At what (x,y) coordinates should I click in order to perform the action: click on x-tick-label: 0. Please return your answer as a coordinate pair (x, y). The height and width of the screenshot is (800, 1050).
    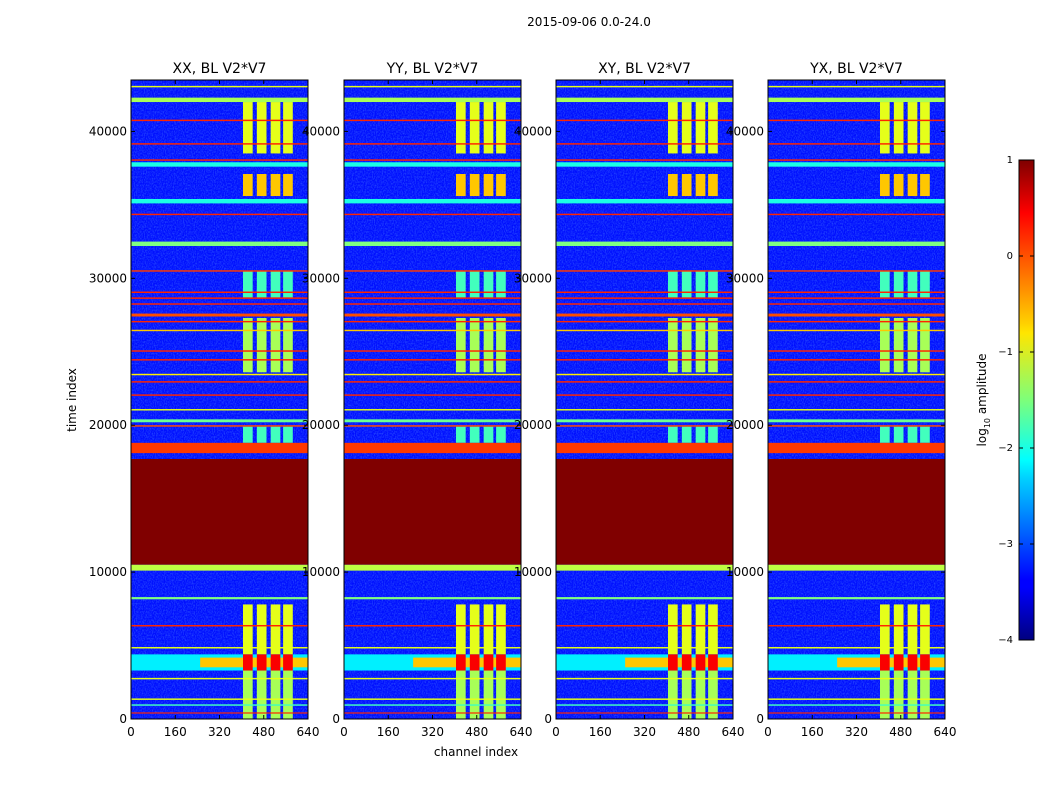
    Looking at the image, I should click on (344, 732).